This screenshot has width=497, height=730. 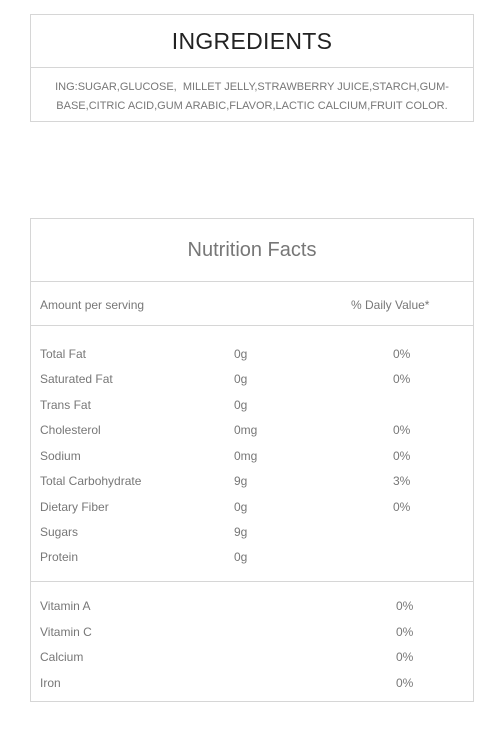 What do you see at coordinates (252, 382) in the screenshot?
I see `nutrient-row-saturated-fat: Saturated Fat 0g 0%` at bounding box center [252, 382].